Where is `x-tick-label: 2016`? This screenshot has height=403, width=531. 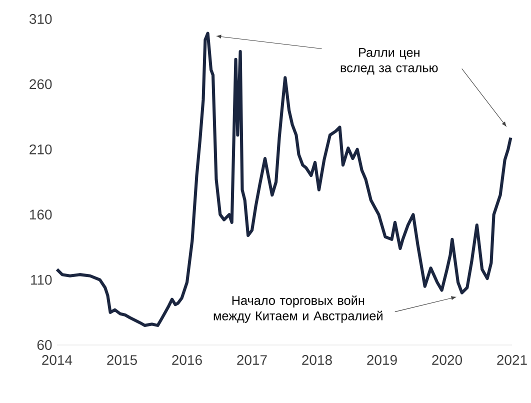
x-tick-label: 2016 is located at coordinates (187, 360).